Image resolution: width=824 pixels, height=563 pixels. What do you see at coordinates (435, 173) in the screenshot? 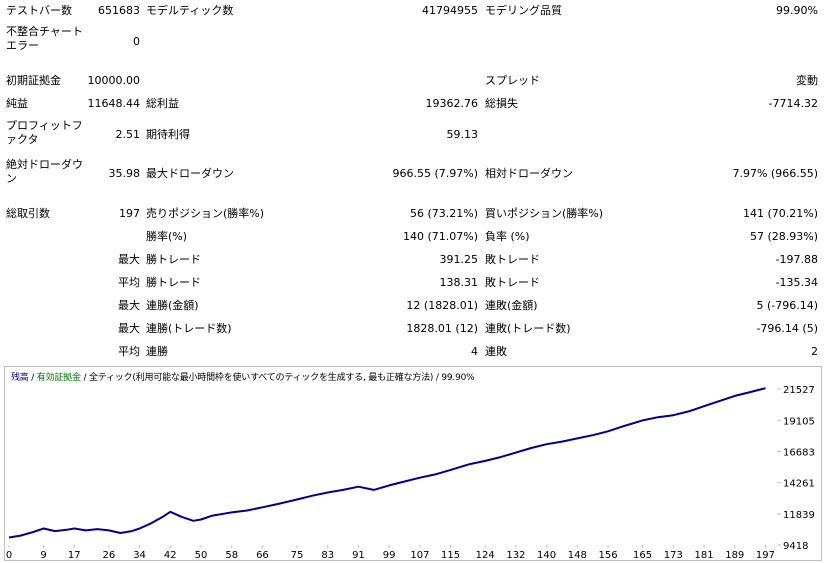
I see `maximal-drawdown-value: 966.55 (7.97%)` at bounding box center [435, 173].